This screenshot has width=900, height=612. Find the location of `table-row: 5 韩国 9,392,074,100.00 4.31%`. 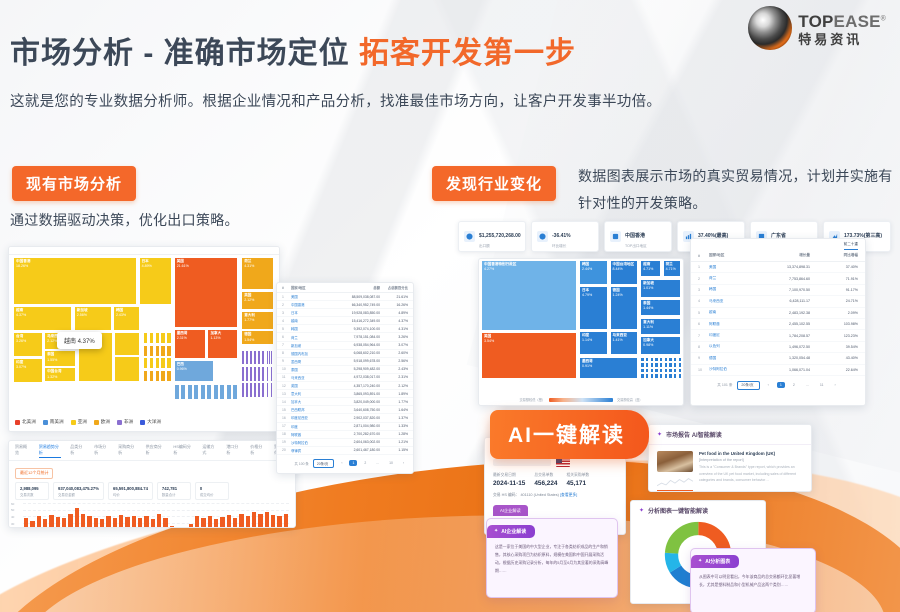

table-row: 5 韩国 9,392,074,100.00 4.31% is located at coordinates (345, 329).